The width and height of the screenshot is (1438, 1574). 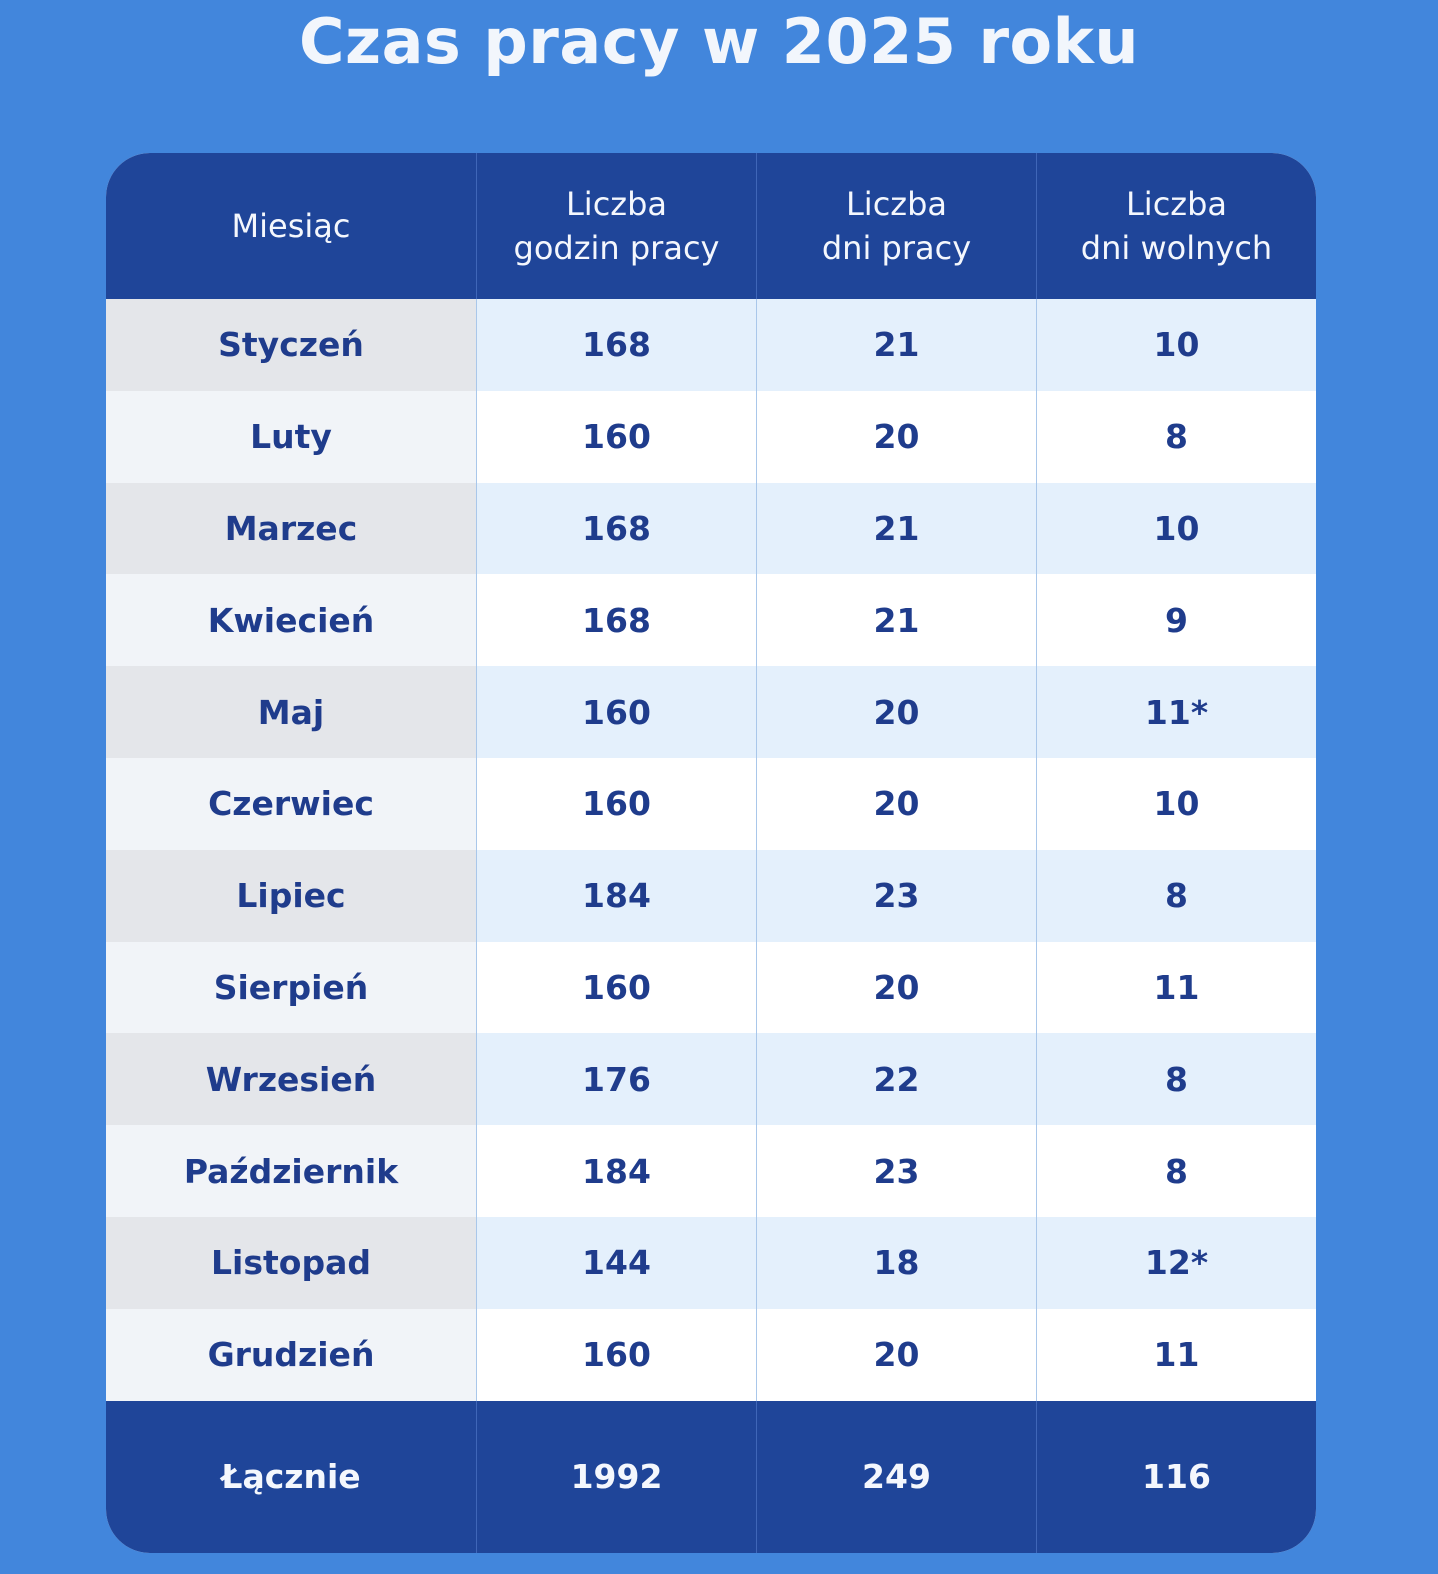 I want to click on header-days-off-line1: Liczba, so click(x=1176, y=204).